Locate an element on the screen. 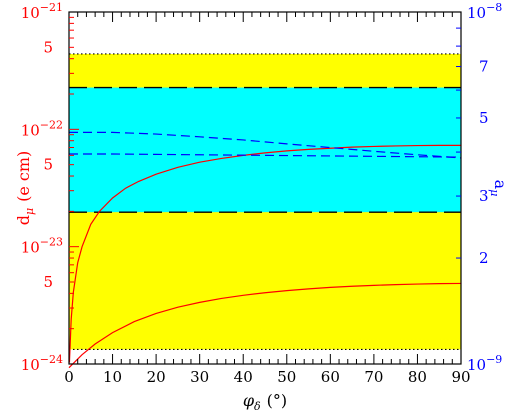 This screenshot has height=413, width=518. y-right-major-tick-label: 10⁻⁸ is located at coordinates (484, 11).